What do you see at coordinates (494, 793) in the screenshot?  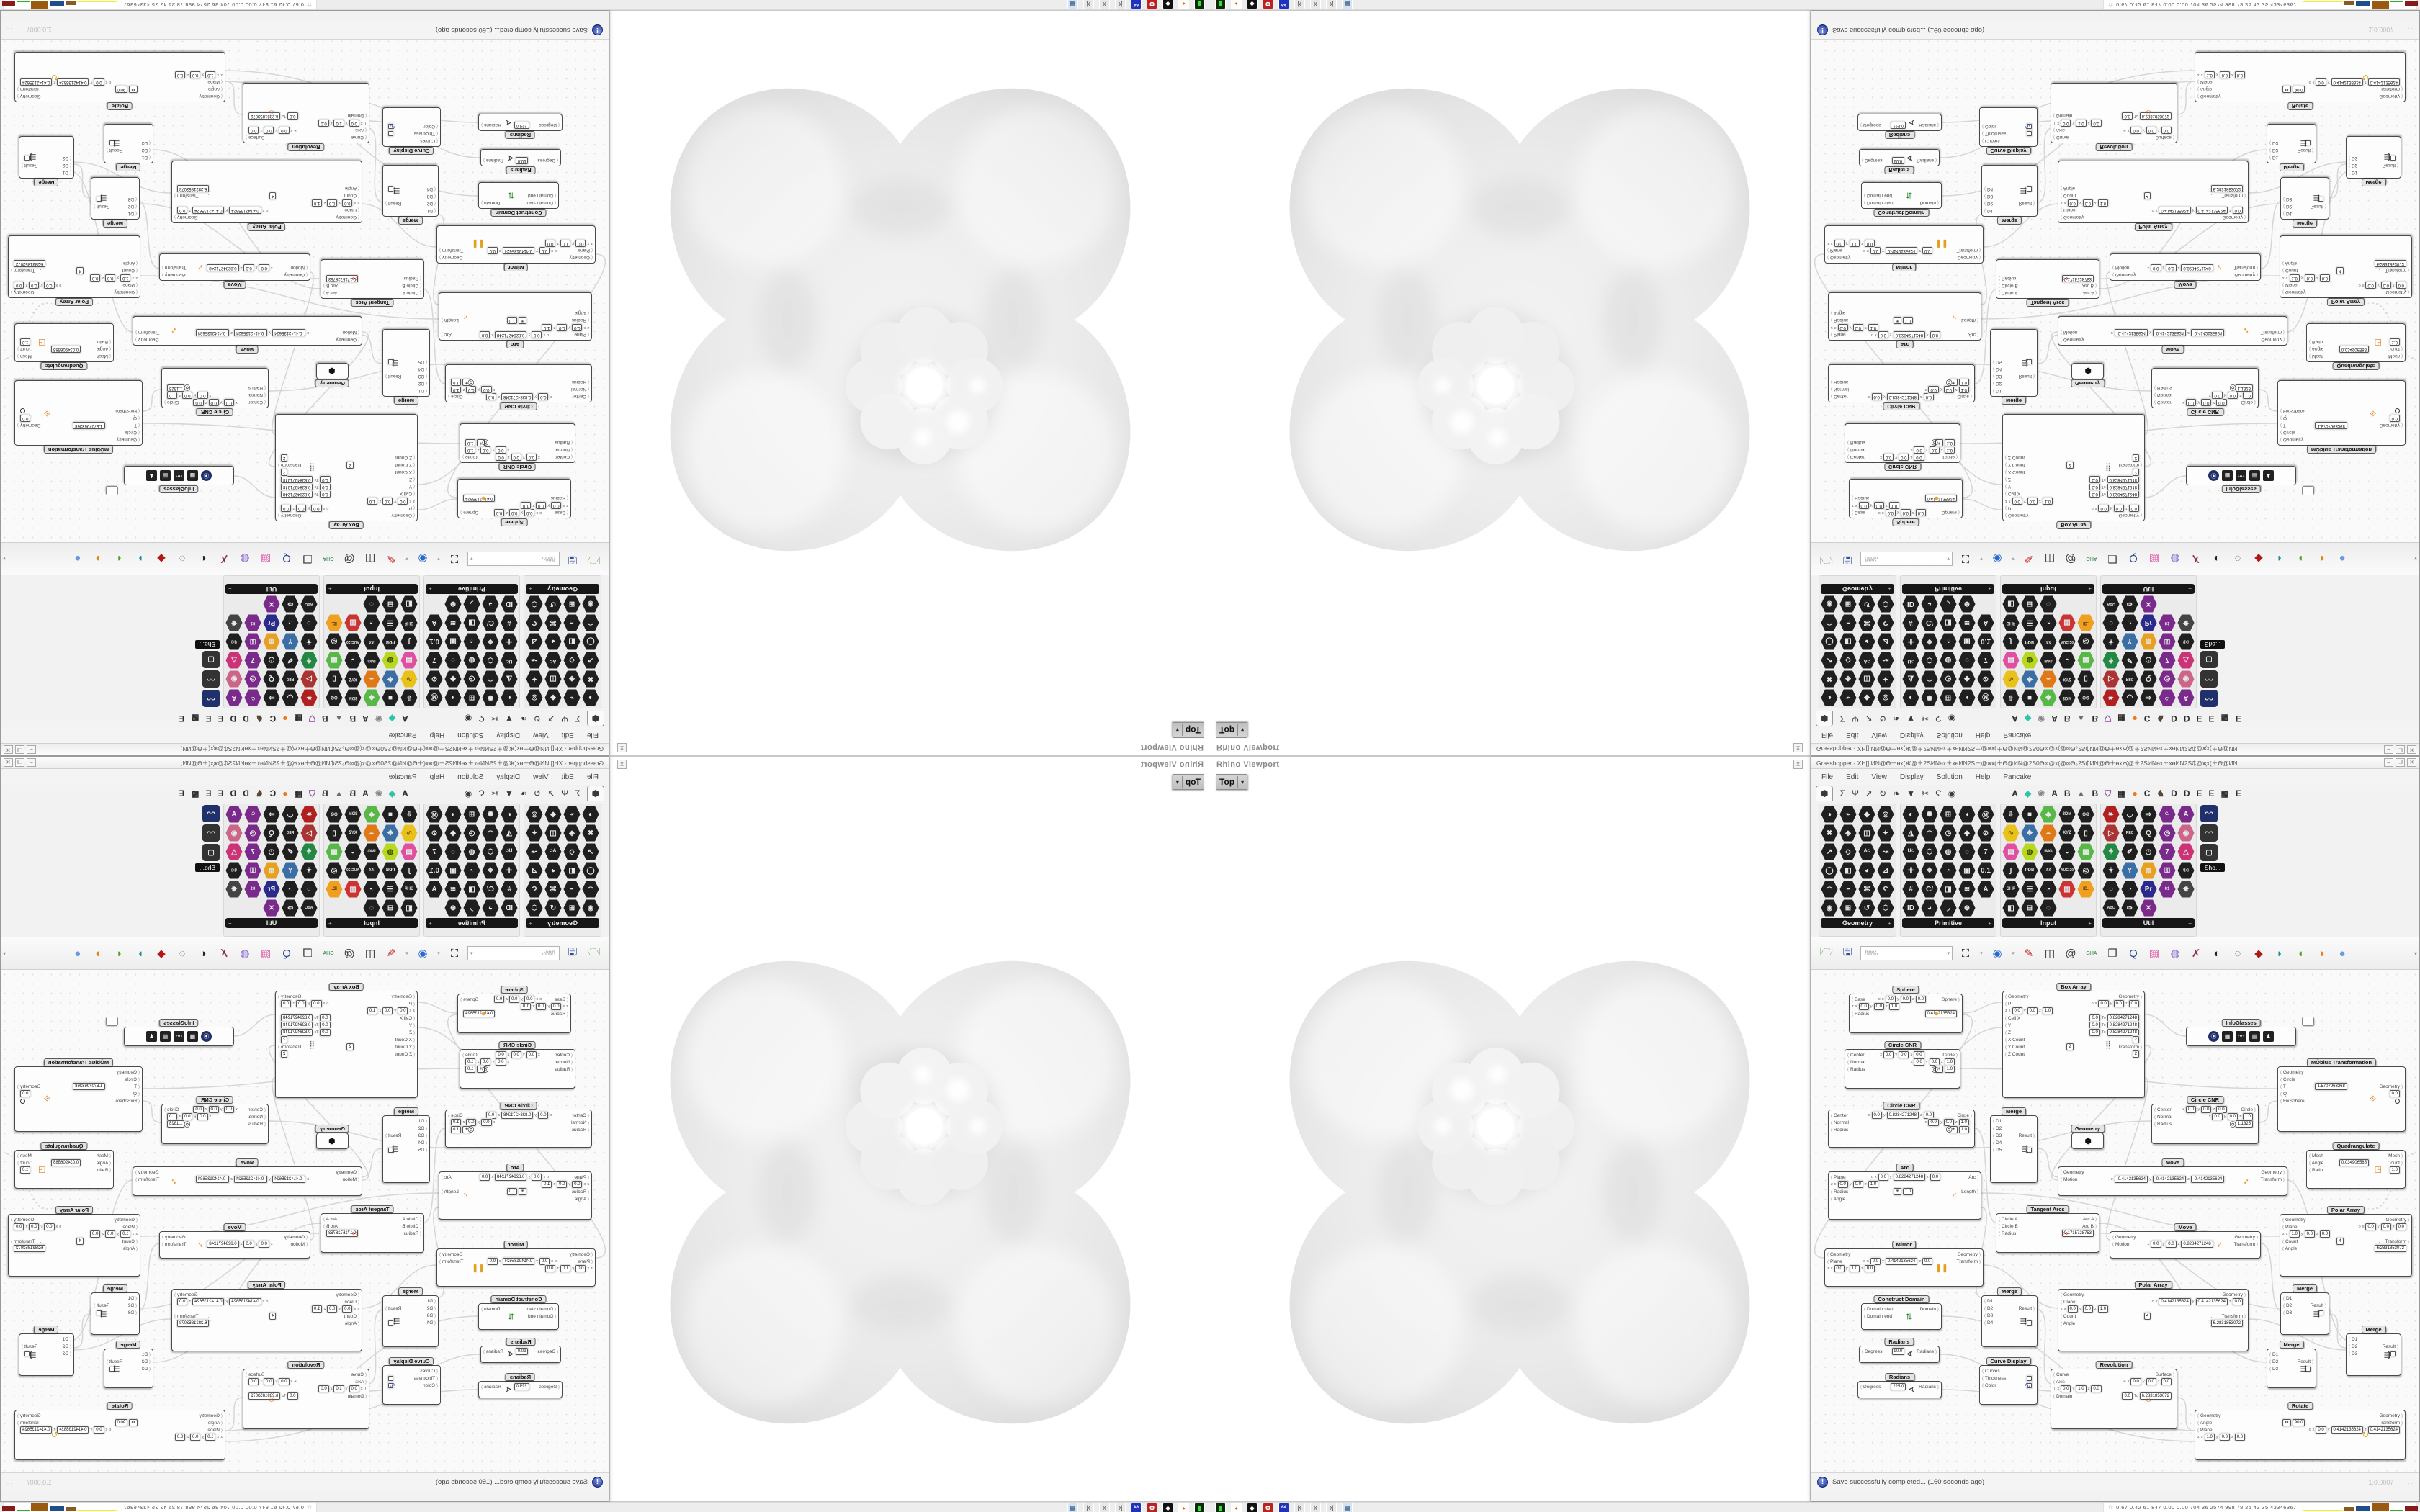 I see `category-tab-icon: ✂` at bounding box center [494, 793].